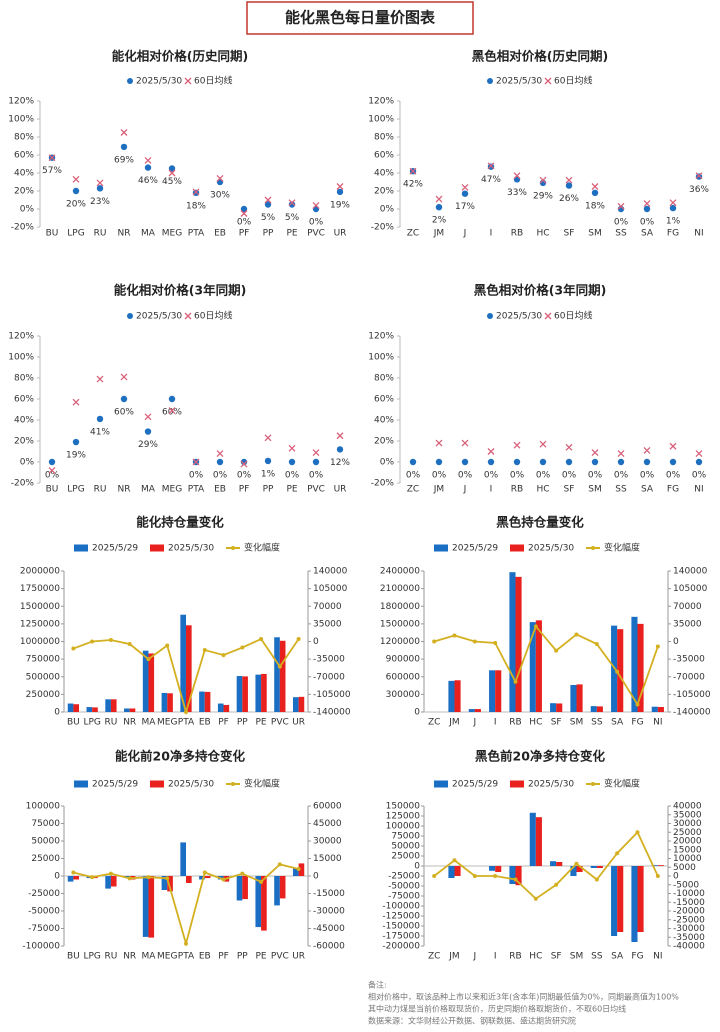  What do you see at coordinates (405, 837) in the screenshot?
I see `y-tick-label: 75000` at bounding box center [405, 837].